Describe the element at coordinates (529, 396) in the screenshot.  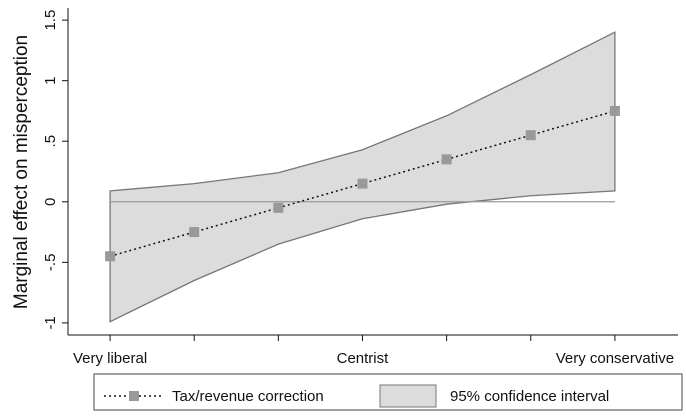
I see `legend-band-label: 95% confidence interval` at that location.